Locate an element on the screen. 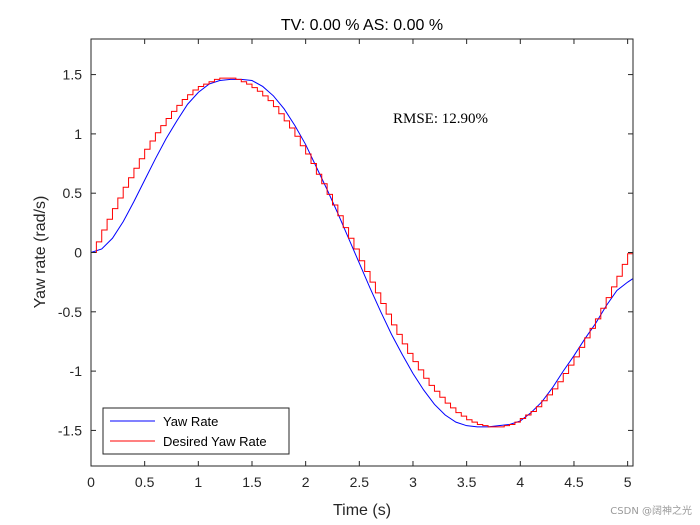 Image resolution: width=700 pixels, height=525 pixels. y-tick-label: -0.5 is located at coordinates (70, 312).